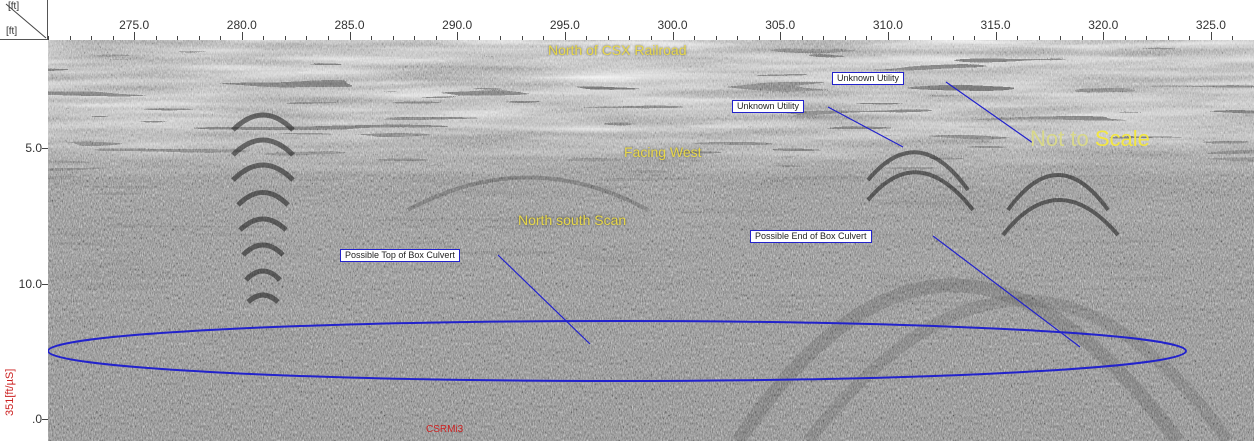 This screenshot has width=1254, height=441. What do you see at coordinates (865, 127) in the screenshot?
I see `utility-2-leader` at bounding box center [865, 127].